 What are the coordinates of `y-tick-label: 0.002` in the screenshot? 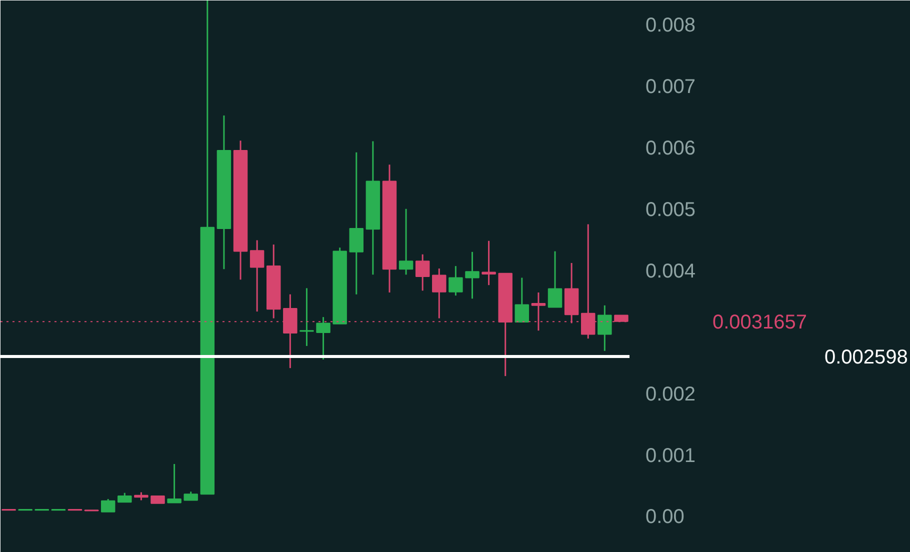 It's located at (671, 394).